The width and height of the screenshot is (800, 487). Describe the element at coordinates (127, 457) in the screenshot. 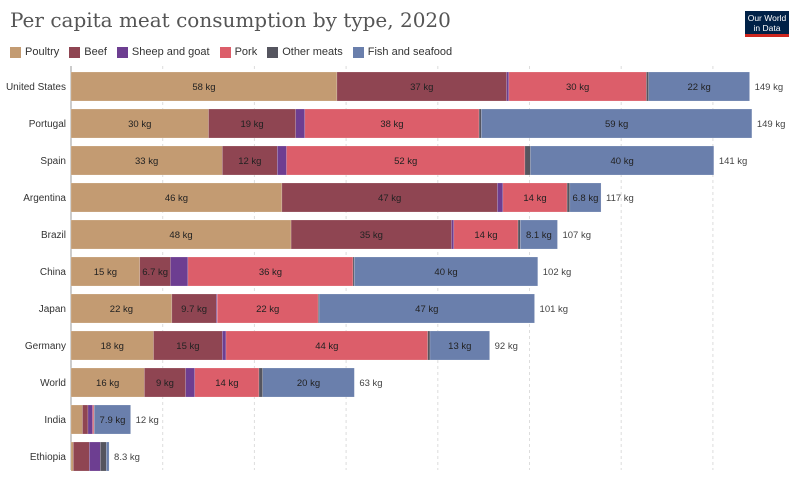

I see `total-label: 8.3 kg` at that location.